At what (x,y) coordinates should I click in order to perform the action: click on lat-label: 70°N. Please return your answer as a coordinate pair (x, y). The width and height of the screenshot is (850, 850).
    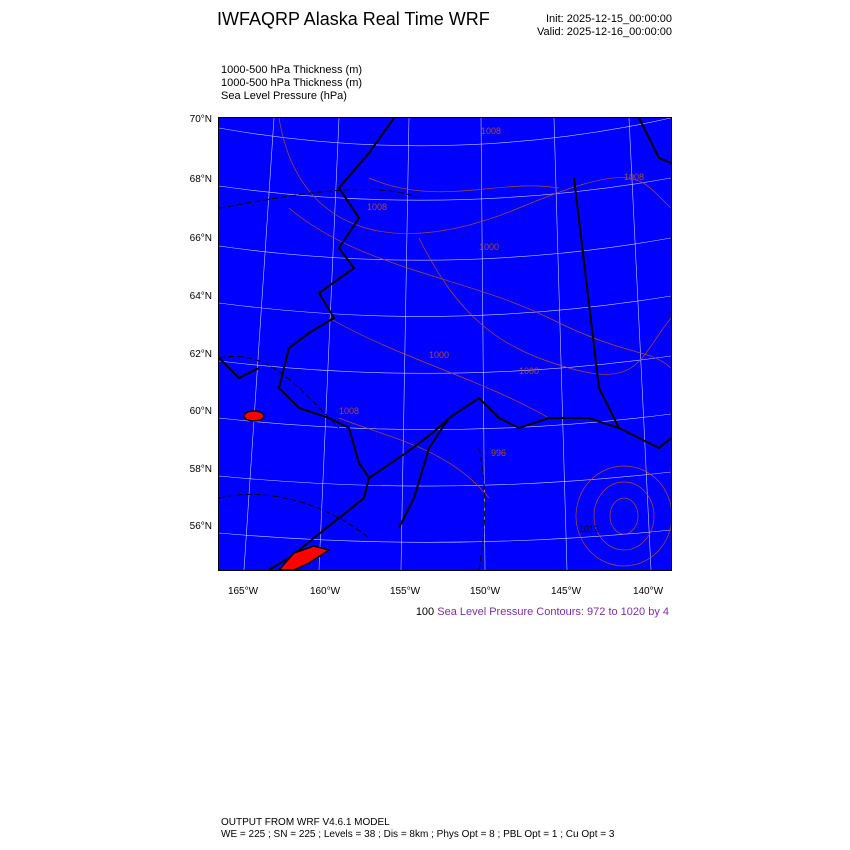
    Looking at the image, I should click on (200, 119).